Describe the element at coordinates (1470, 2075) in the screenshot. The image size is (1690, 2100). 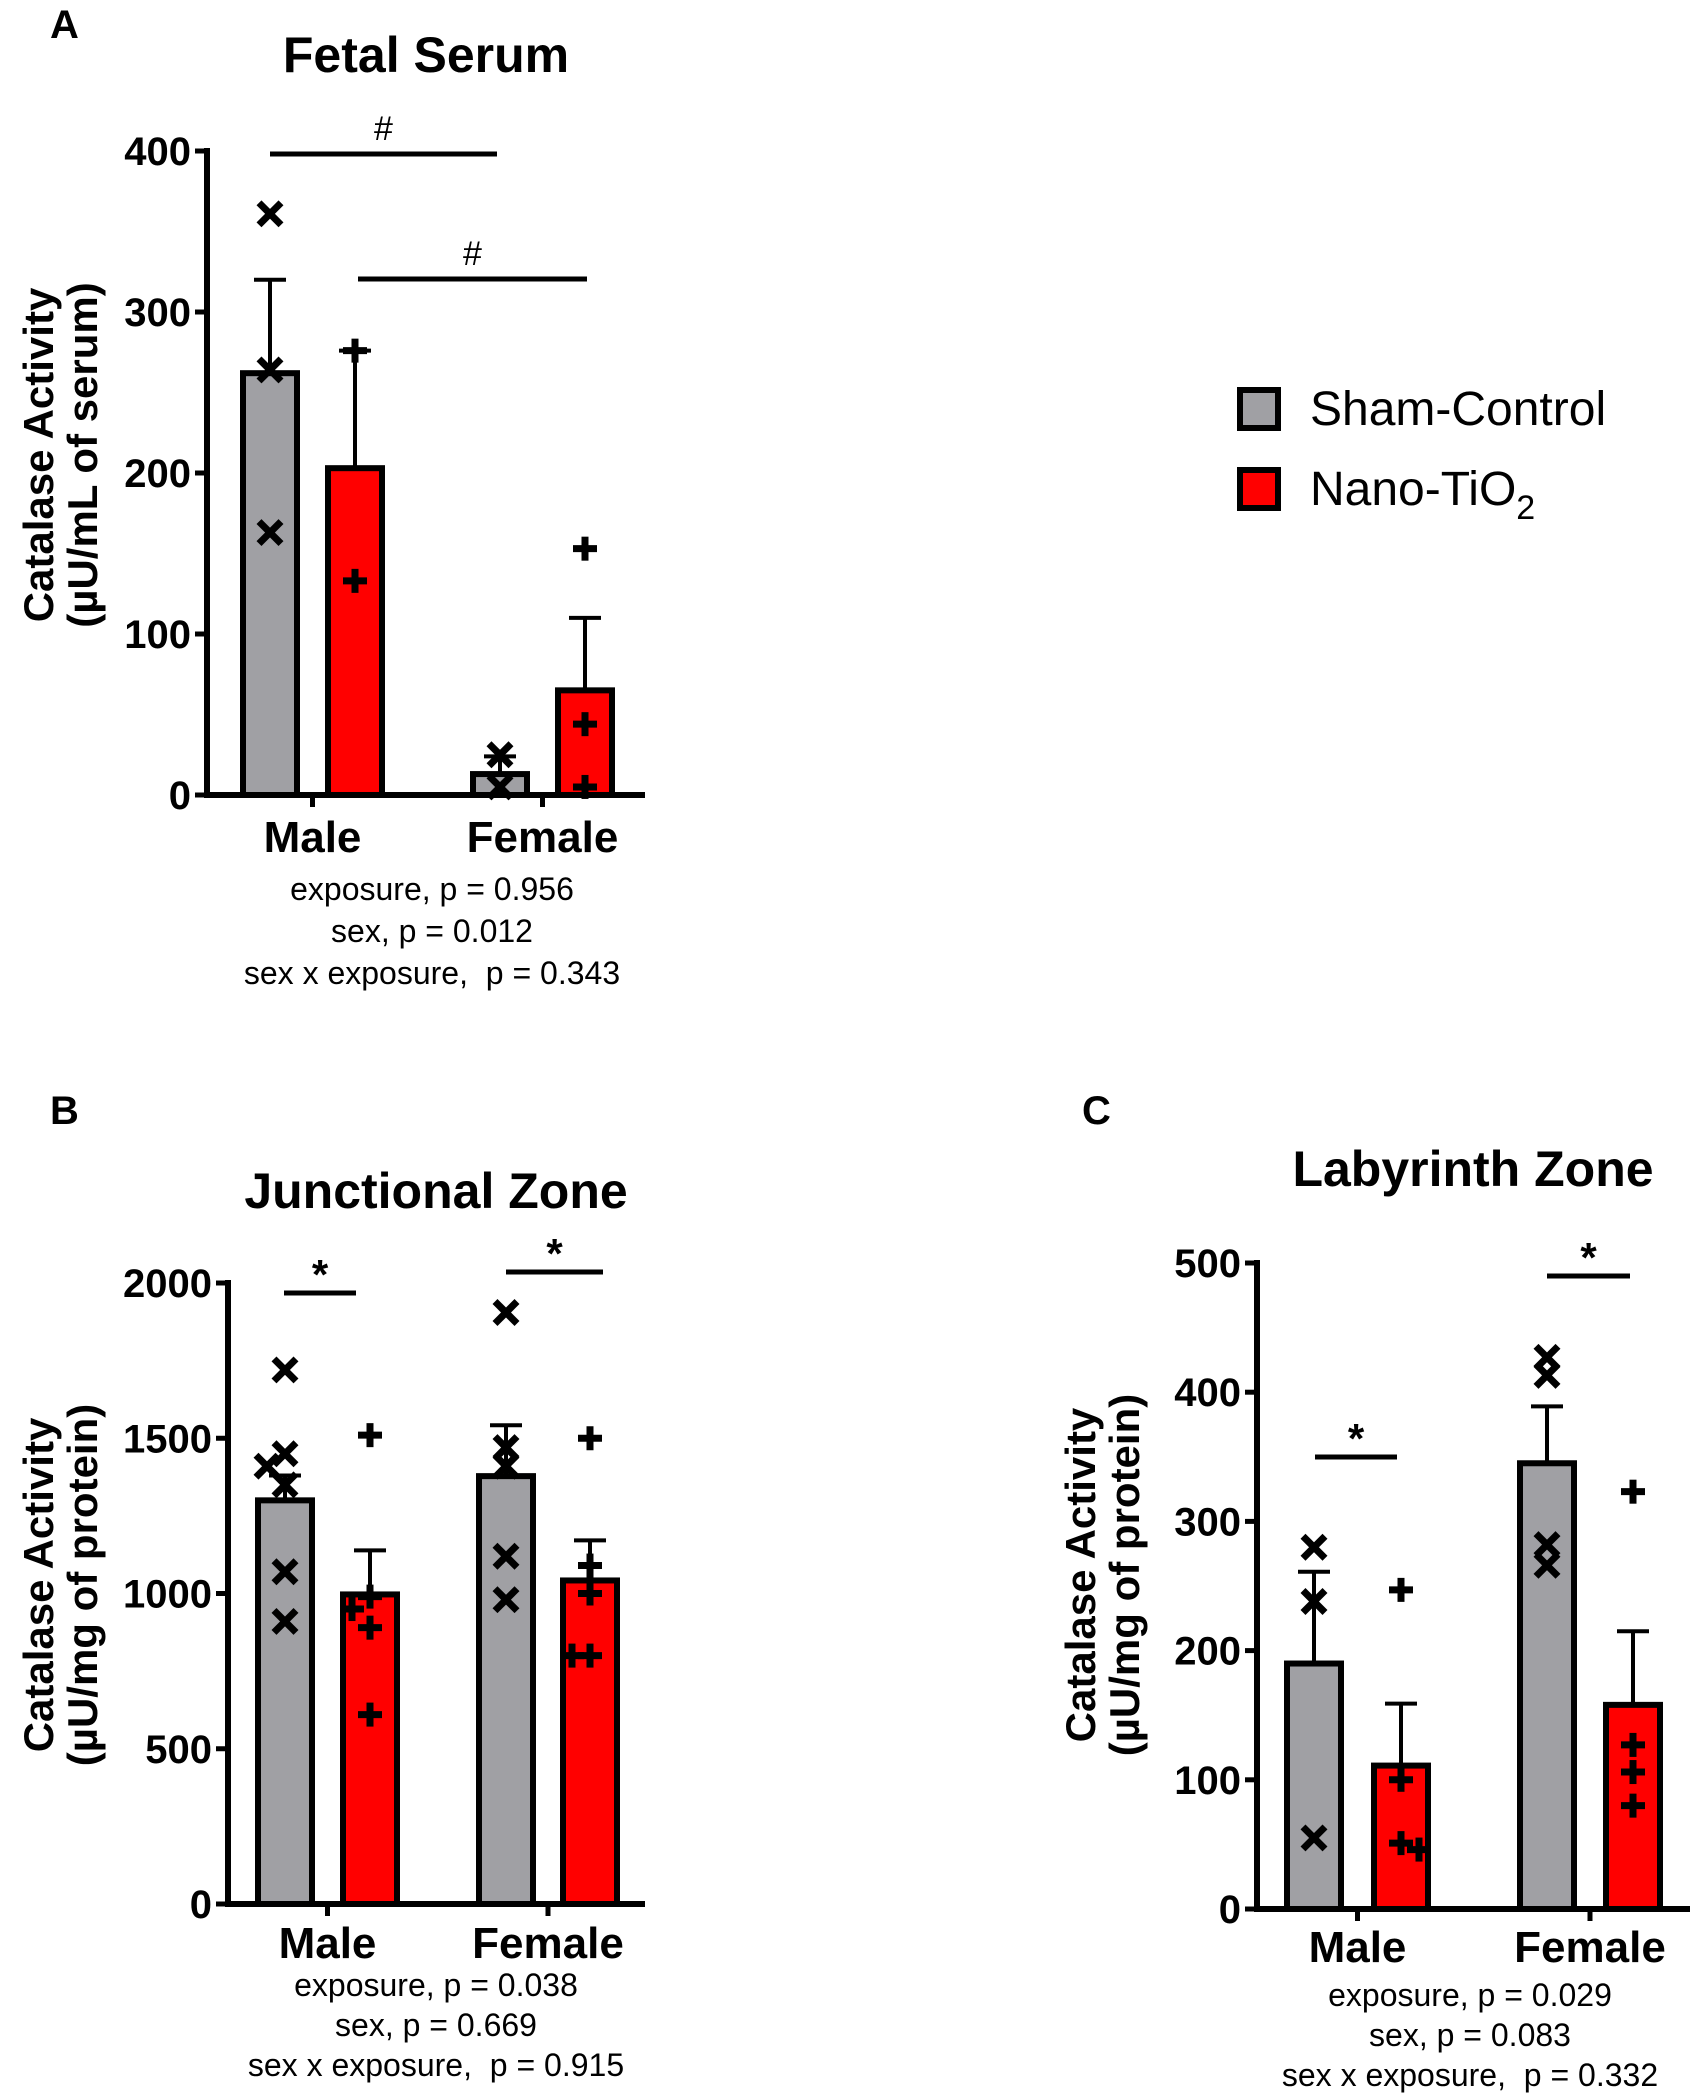
I see `stat-text: sex x exposure, p = 0.332` at that location.